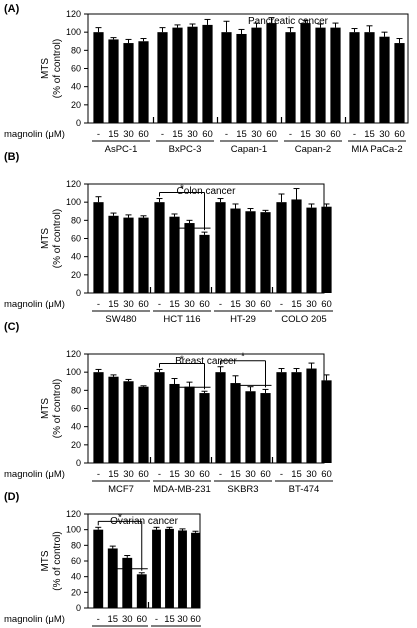 The height and width of the screenshot is (628, 417). Describe the element at coordinates (176, 576) in the screenshot. I see `group-skov3: -153060SKOV3` at that location.